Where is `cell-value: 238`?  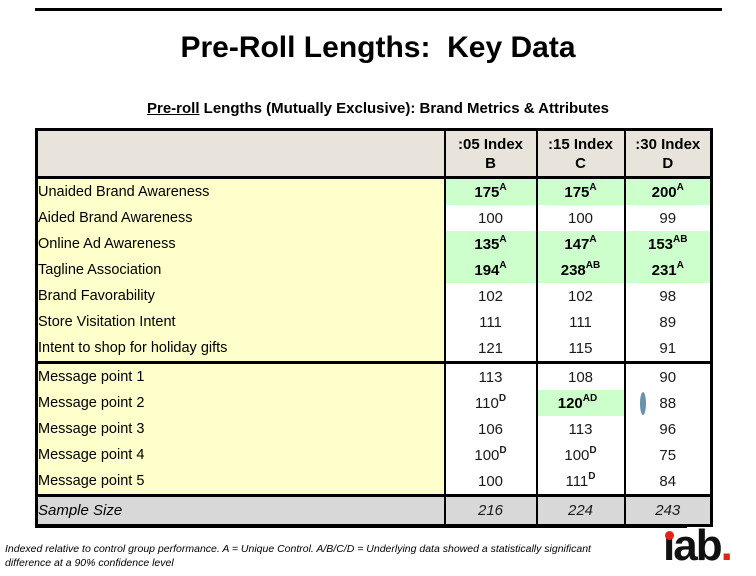 cell-value: 238 is located at coordinates (573, 270).